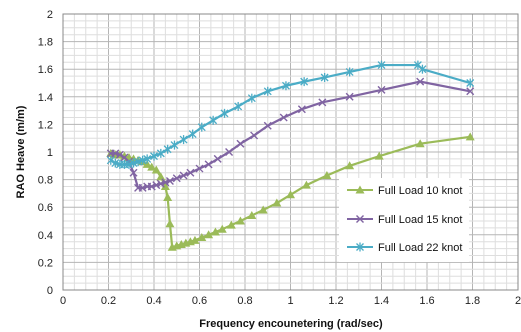 The height and width of the screenshot is (332, 521). Describe the element at coordinates (291, 324) in the screenshot. I see `x-axis-title: Frequency encounetering (rad/sec)` at that location.